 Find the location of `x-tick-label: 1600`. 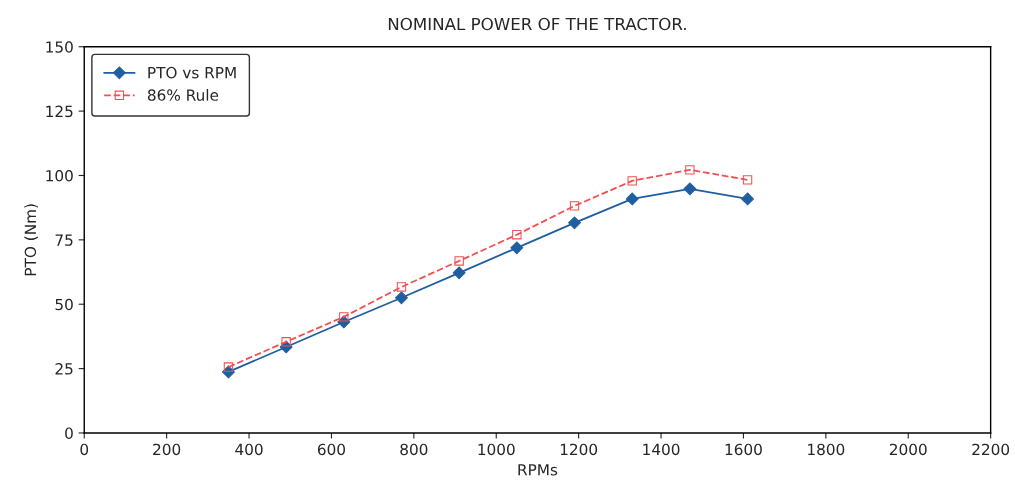

x-tick-label: 1600 is located at coordinates (743, 449).